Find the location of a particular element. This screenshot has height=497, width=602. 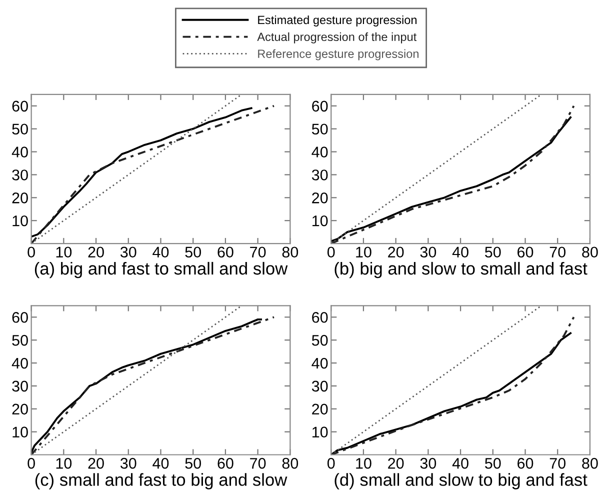

text: Reference gesture progression is located at coordinates (338, 54).